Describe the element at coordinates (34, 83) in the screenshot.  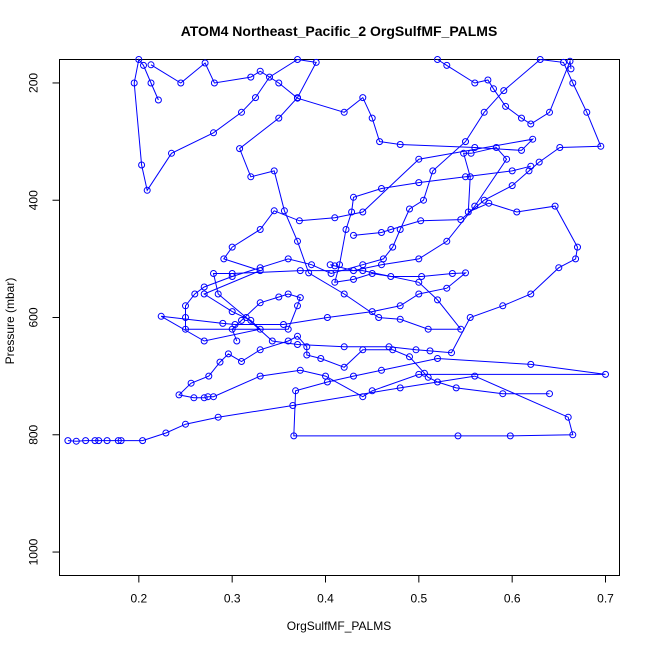
I see `y-tick-label: 200` at that location.